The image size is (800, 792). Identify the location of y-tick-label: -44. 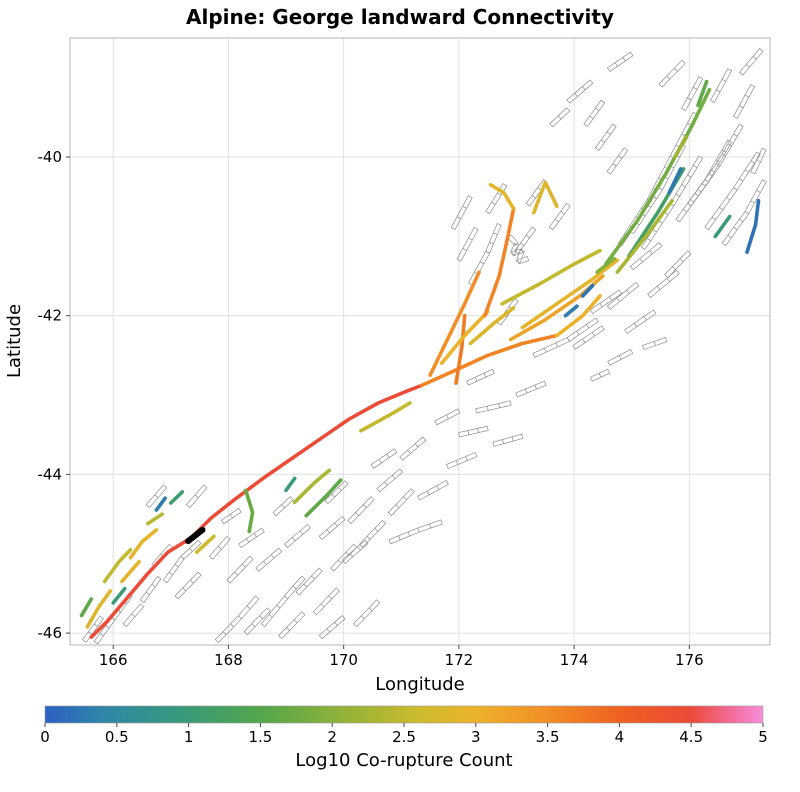
(50, 474).